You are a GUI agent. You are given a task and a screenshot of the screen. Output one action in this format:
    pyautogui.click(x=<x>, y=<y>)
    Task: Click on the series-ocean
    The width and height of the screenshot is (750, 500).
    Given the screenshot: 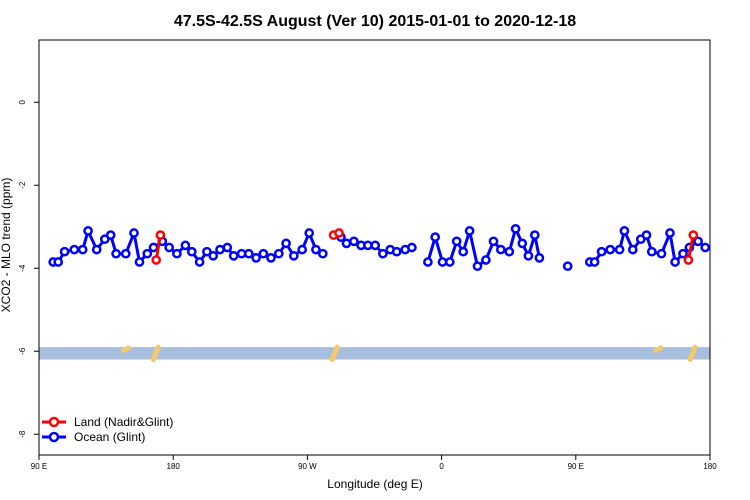 What is the action you would take?
    pyautogui.click(x=379, y=247)
    